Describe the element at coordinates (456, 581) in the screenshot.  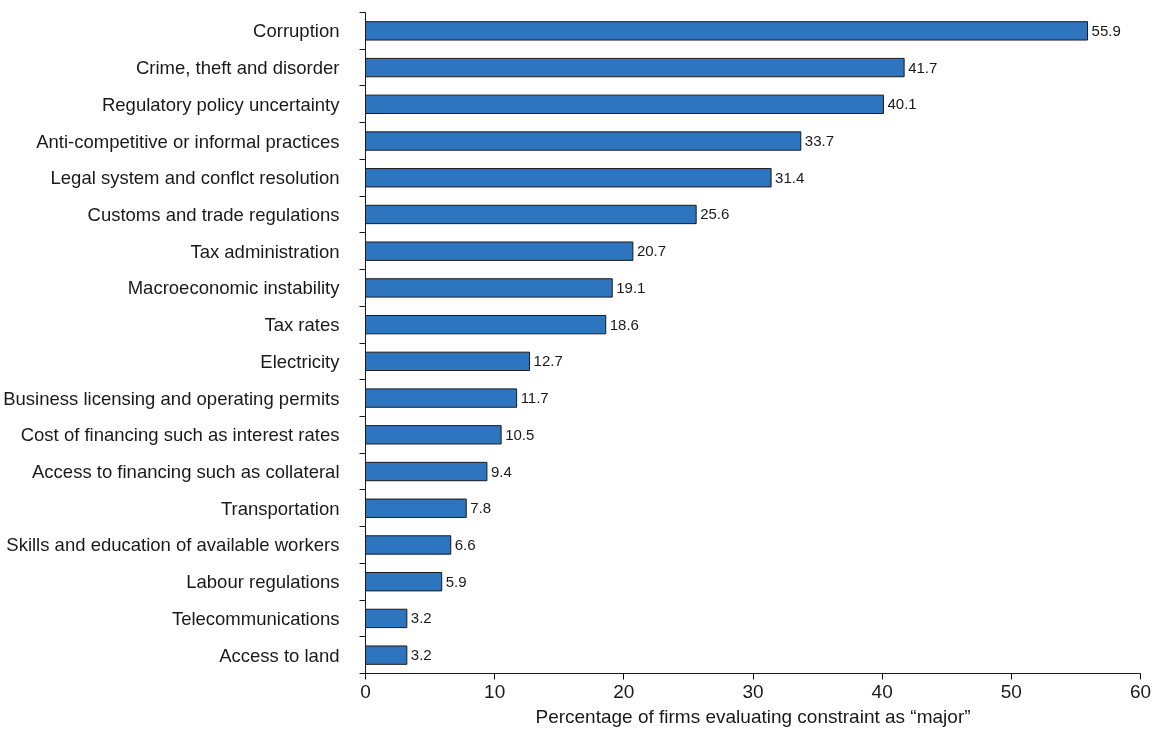
I see `data-label: 5.9` at that location.